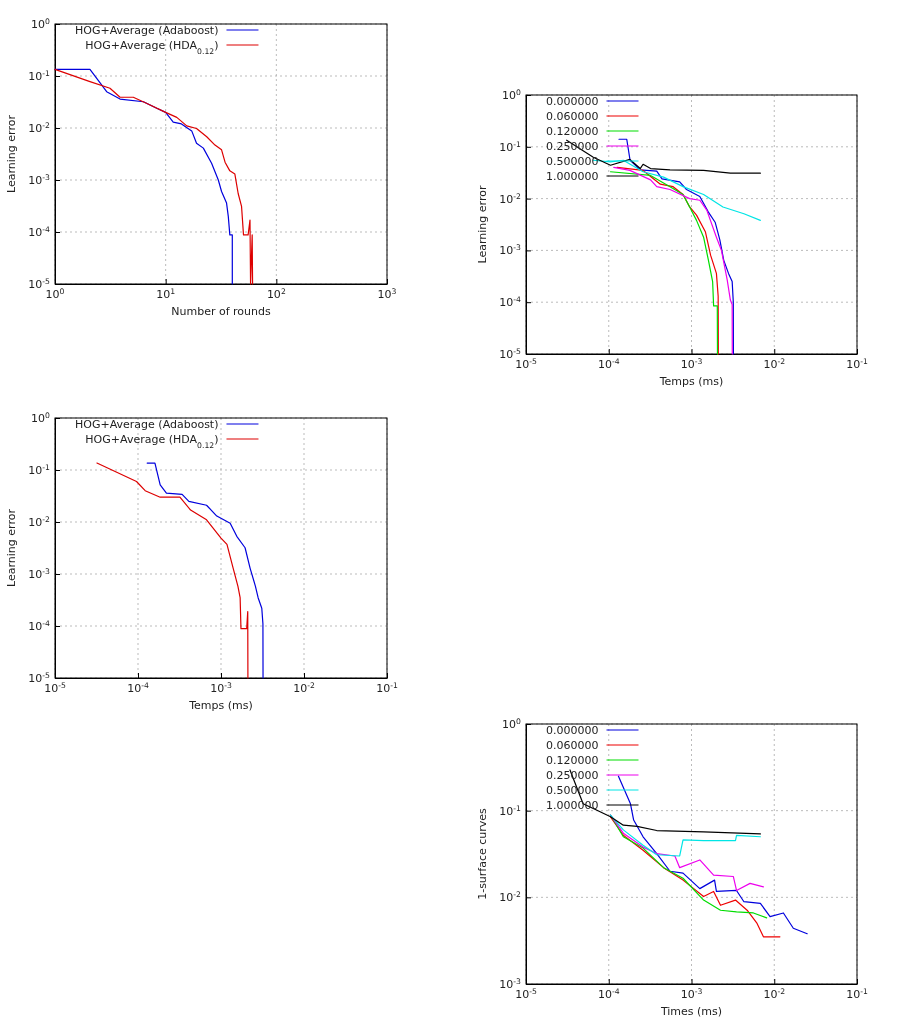  Describe the element at coordinates (221, 311) in the screenshot. I see `x-axis-title: Number of rounds` at that location.